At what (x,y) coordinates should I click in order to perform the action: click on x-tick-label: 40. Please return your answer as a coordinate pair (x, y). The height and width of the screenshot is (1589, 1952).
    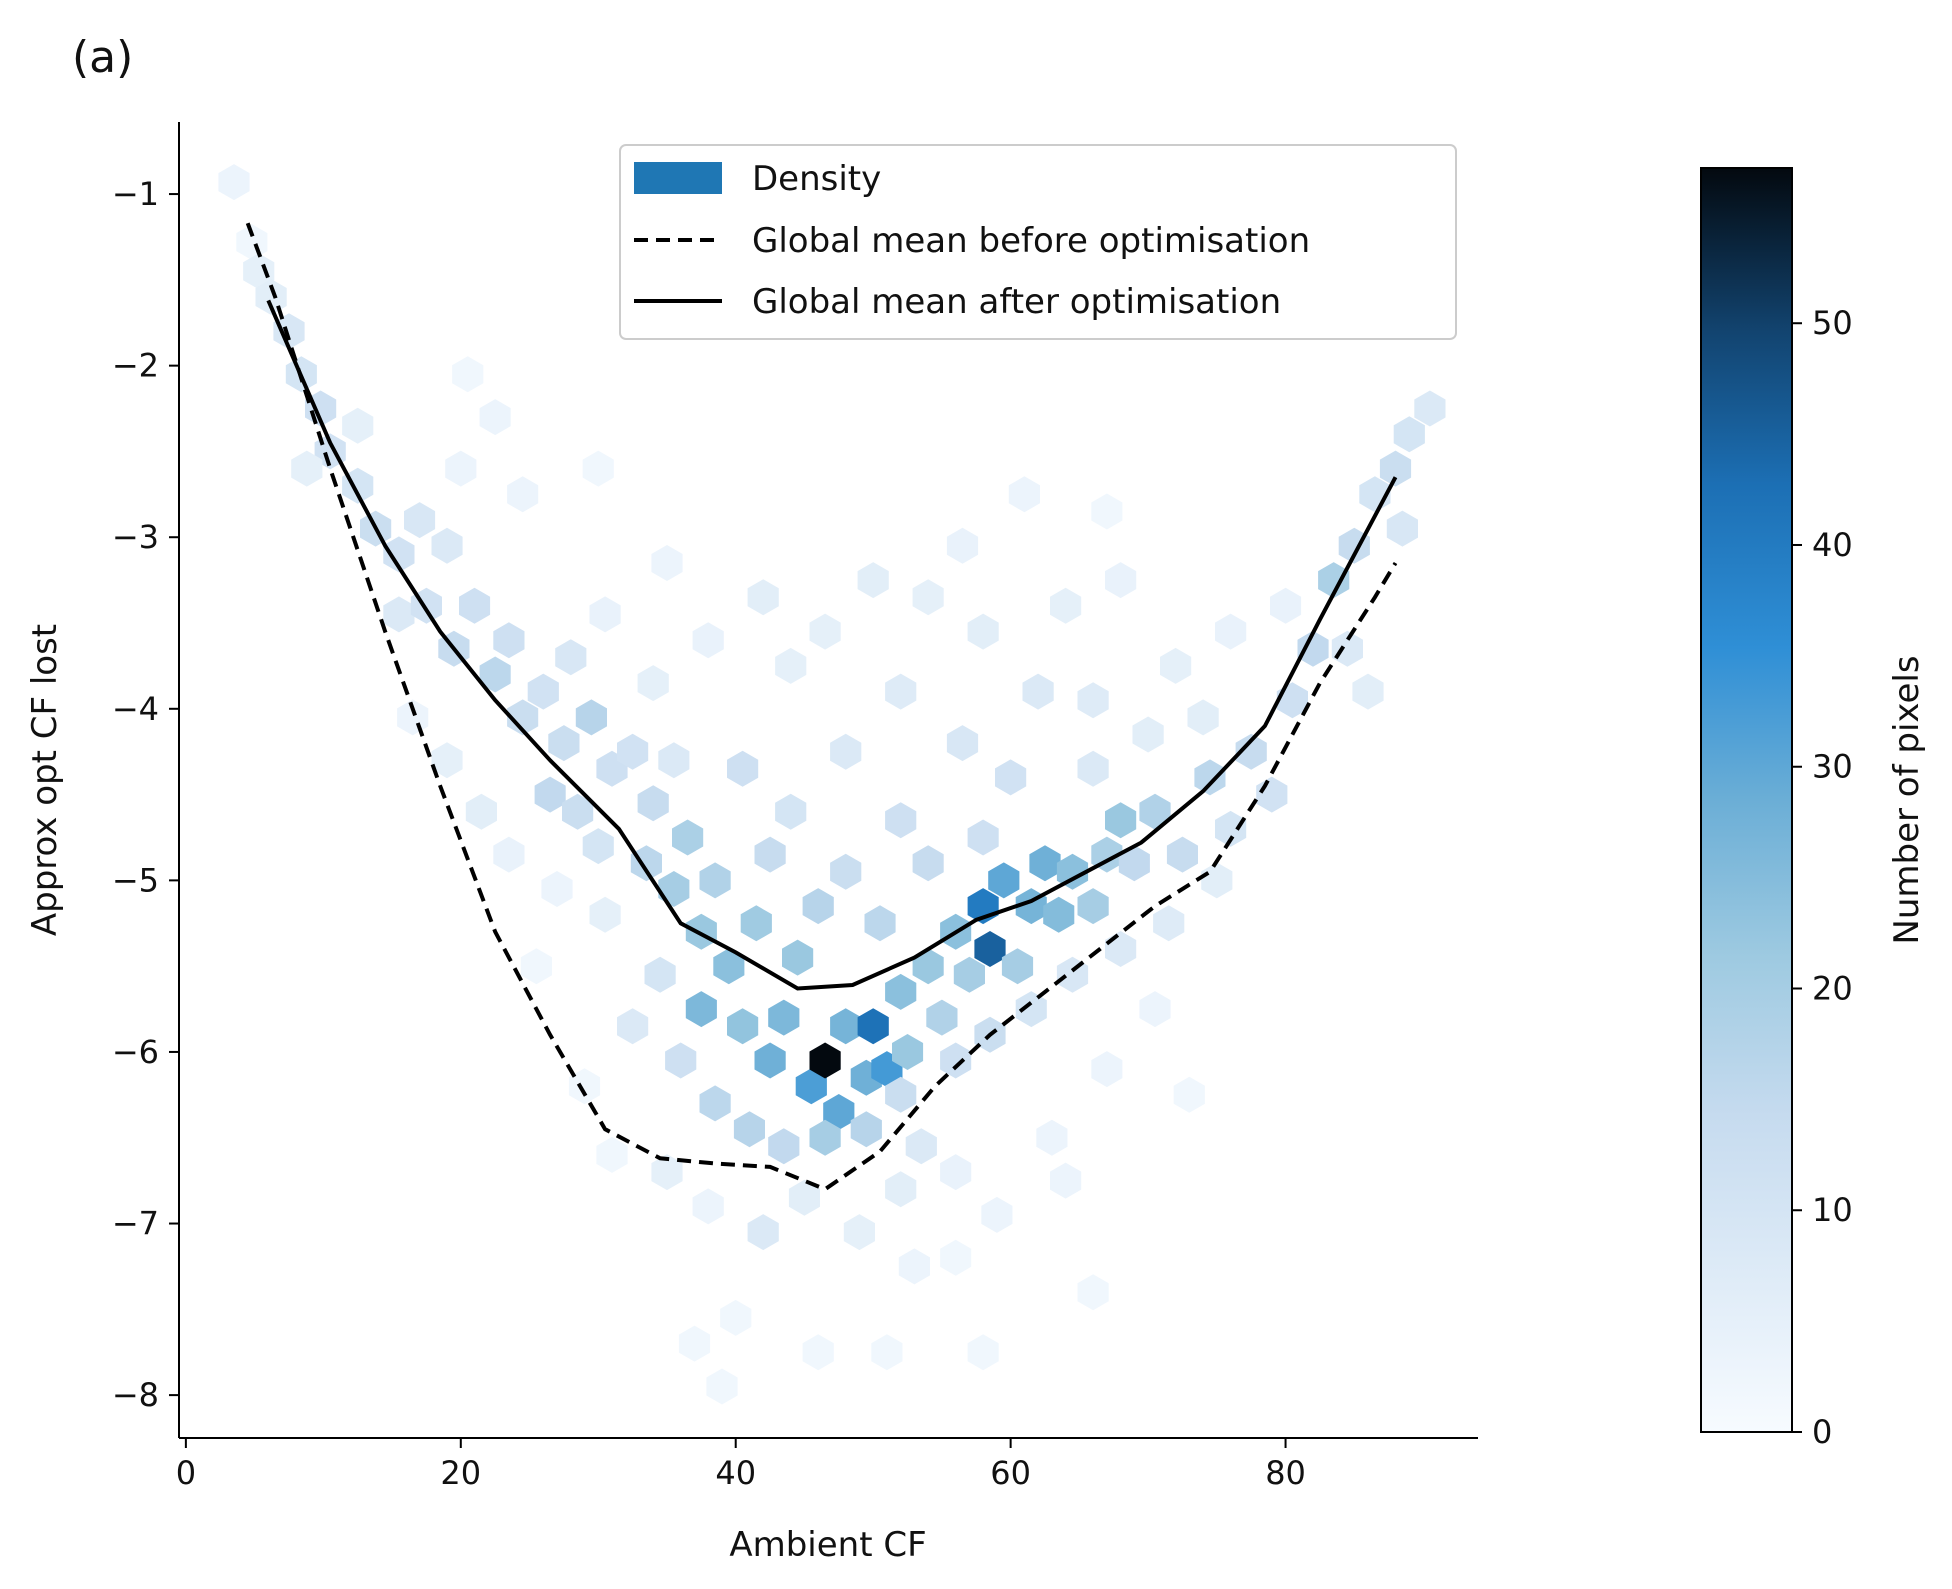
    Looking at the image, I should click on (735, 1473).